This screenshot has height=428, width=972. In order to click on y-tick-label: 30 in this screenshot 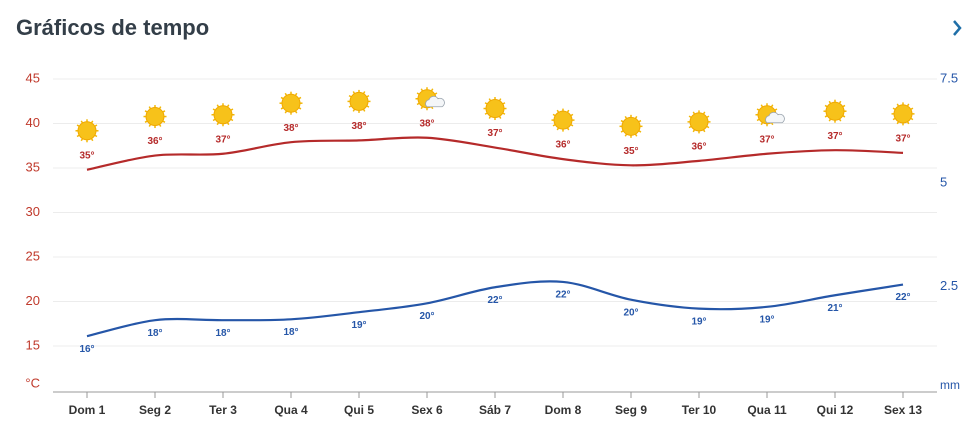, I will do `click(33, 211)`.